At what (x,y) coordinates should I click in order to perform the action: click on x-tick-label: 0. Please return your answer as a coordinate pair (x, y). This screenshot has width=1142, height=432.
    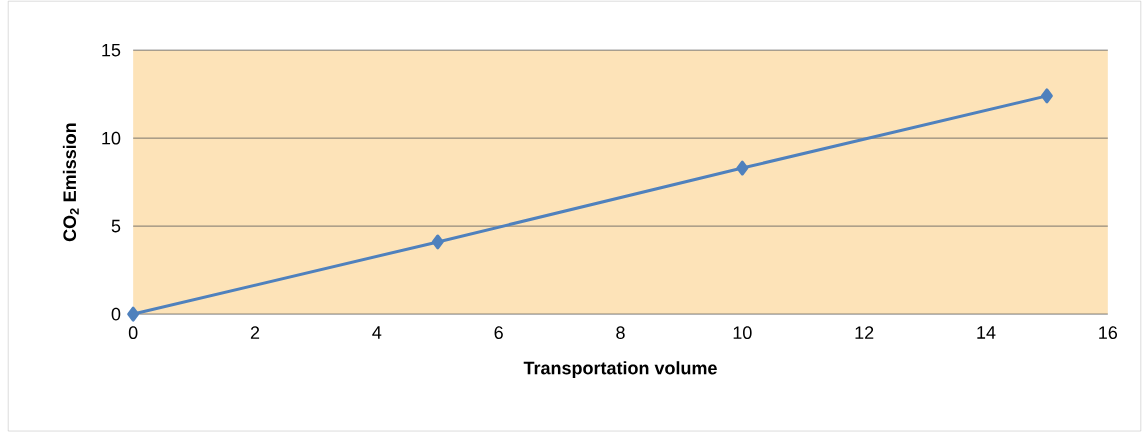
    Looking at the image, I should click on (133, 332).